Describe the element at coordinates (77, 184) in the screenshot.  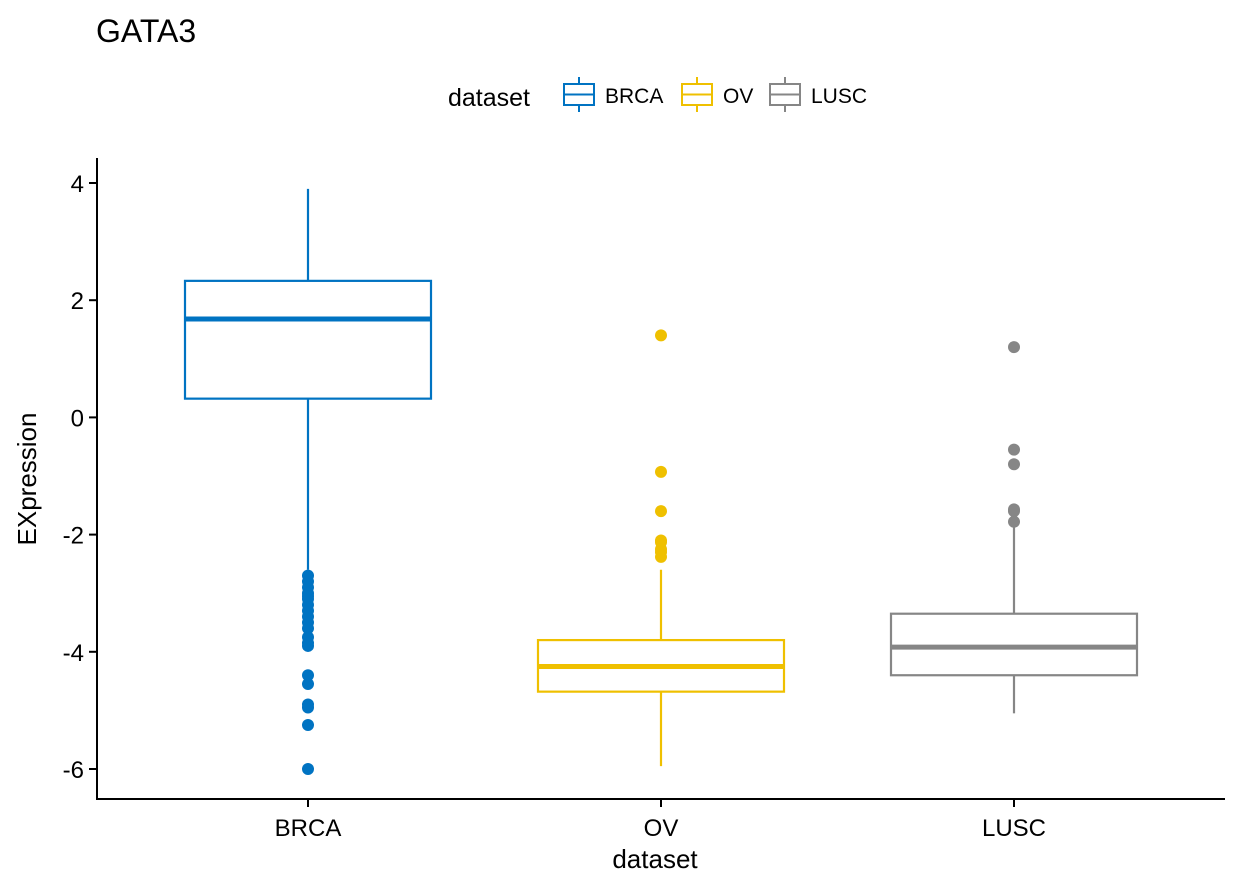
I see `y-tick-label: 4` at that location.